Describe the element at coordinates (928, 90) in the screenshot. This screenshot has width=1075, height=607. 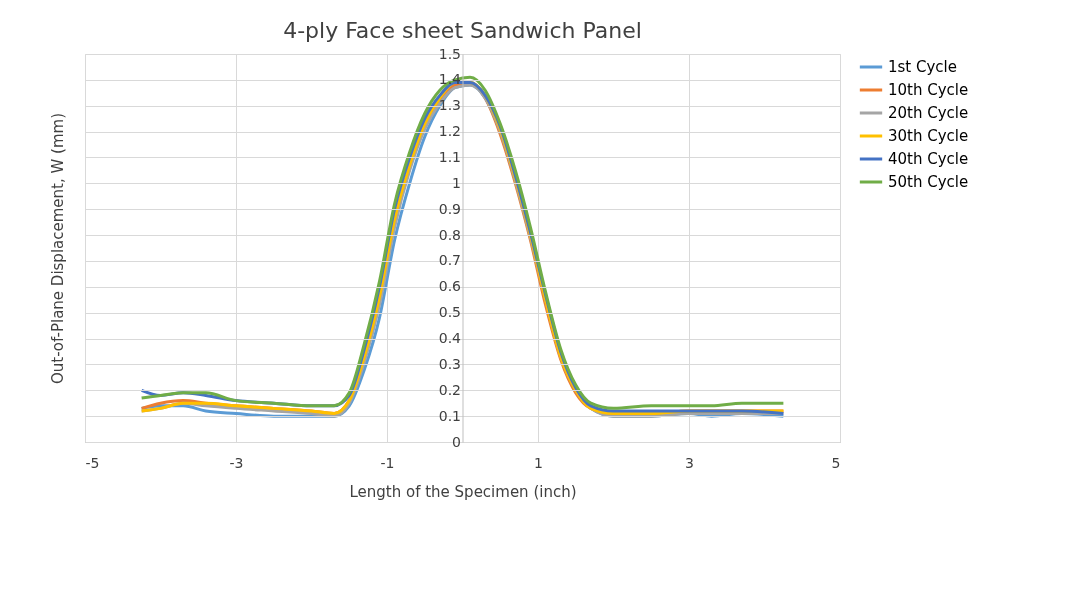
I see `legend-label: 10th Cycle` at that location.